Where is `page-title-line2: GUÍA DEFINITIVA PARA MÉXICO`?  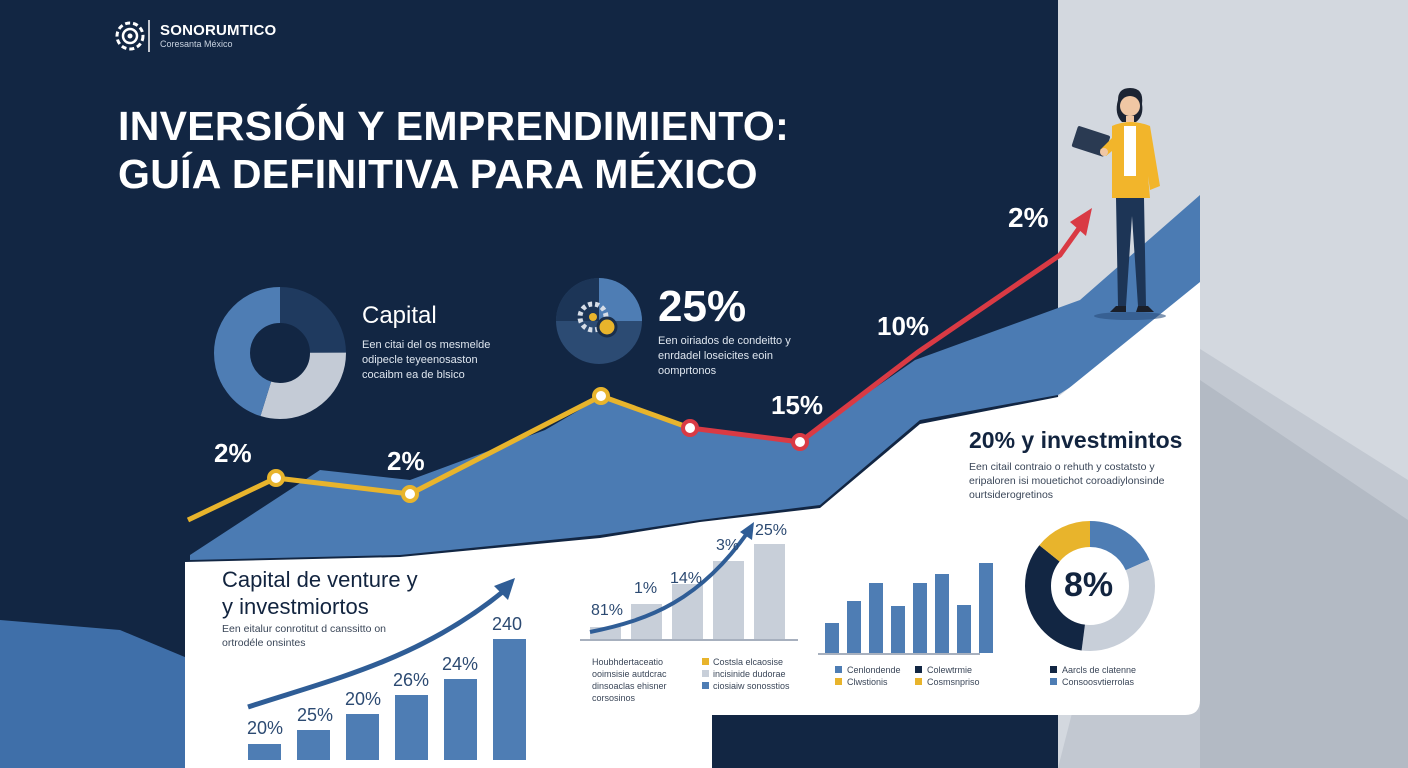
page-title-line2: GUÍA DEFINITIVA PARA MÉXICO is located at coordinates (438, 174).